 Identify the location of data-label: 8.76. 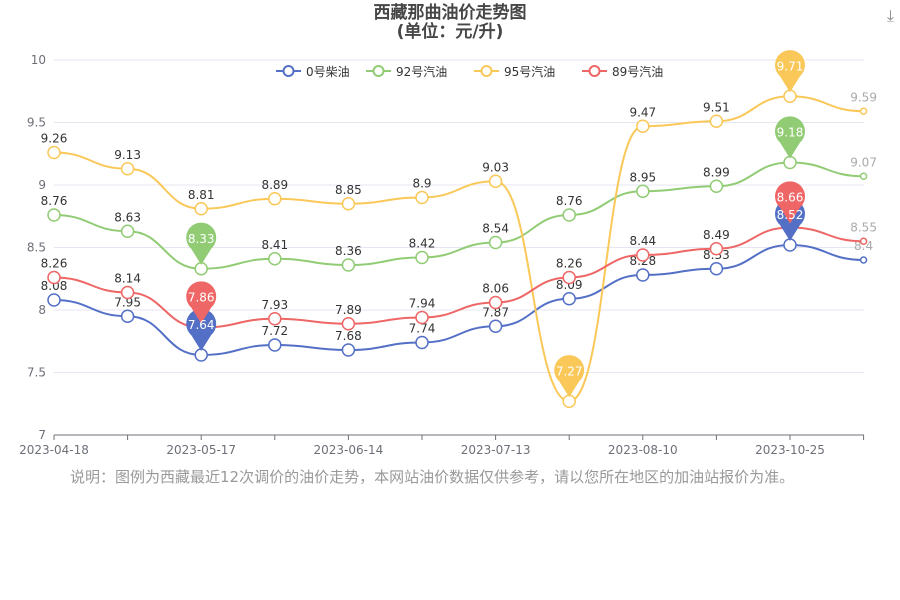
(54, 201).